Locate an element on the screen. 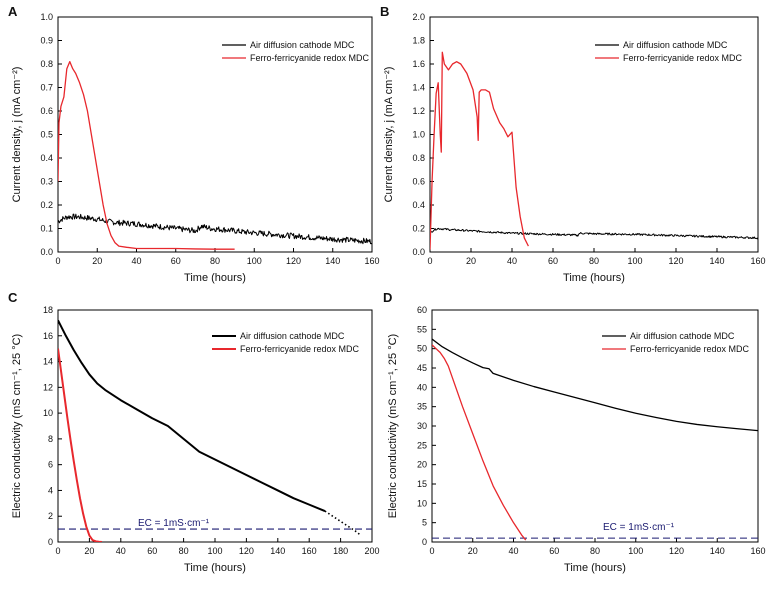 This screenshot has height=590, width=776. y-tick-label: 18 is located at coordinates (48, 310).